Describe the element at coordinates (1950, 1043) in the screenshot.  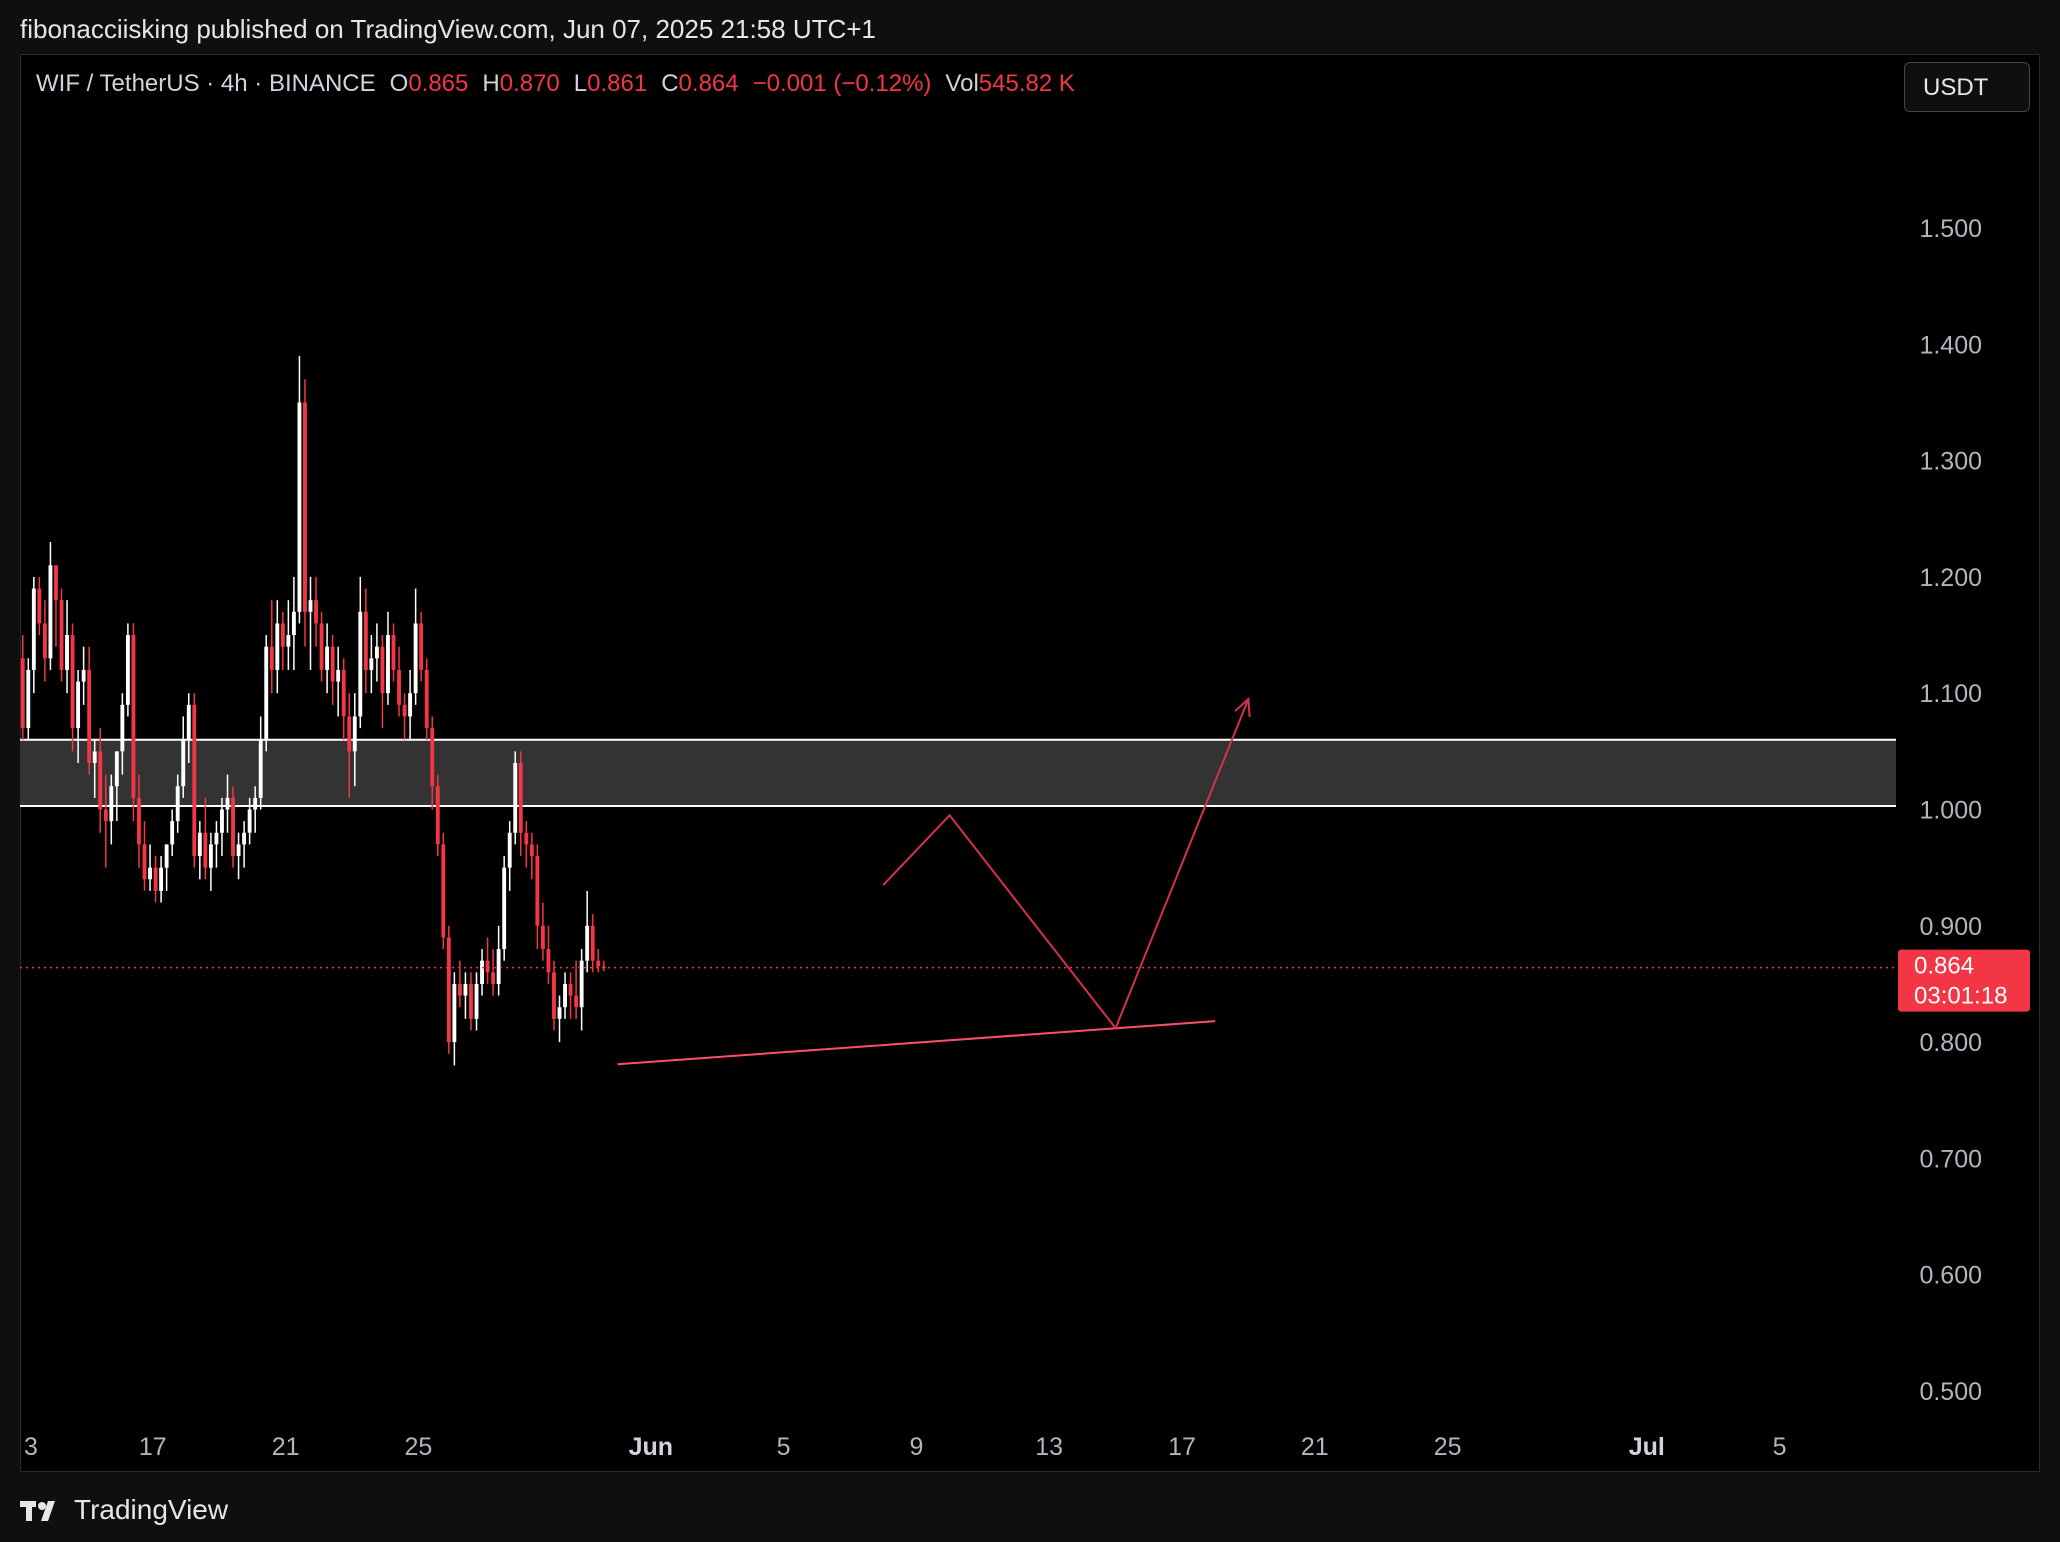
I see `y-tick-label: 0.800` at that location.